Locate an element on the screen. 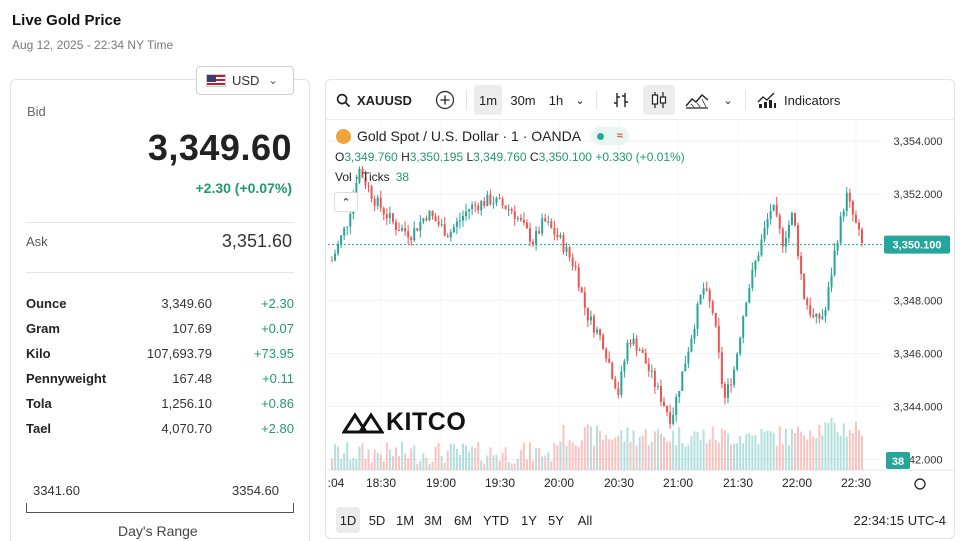  x-tick-label: 19:00 is located at coordinates (441, 483).